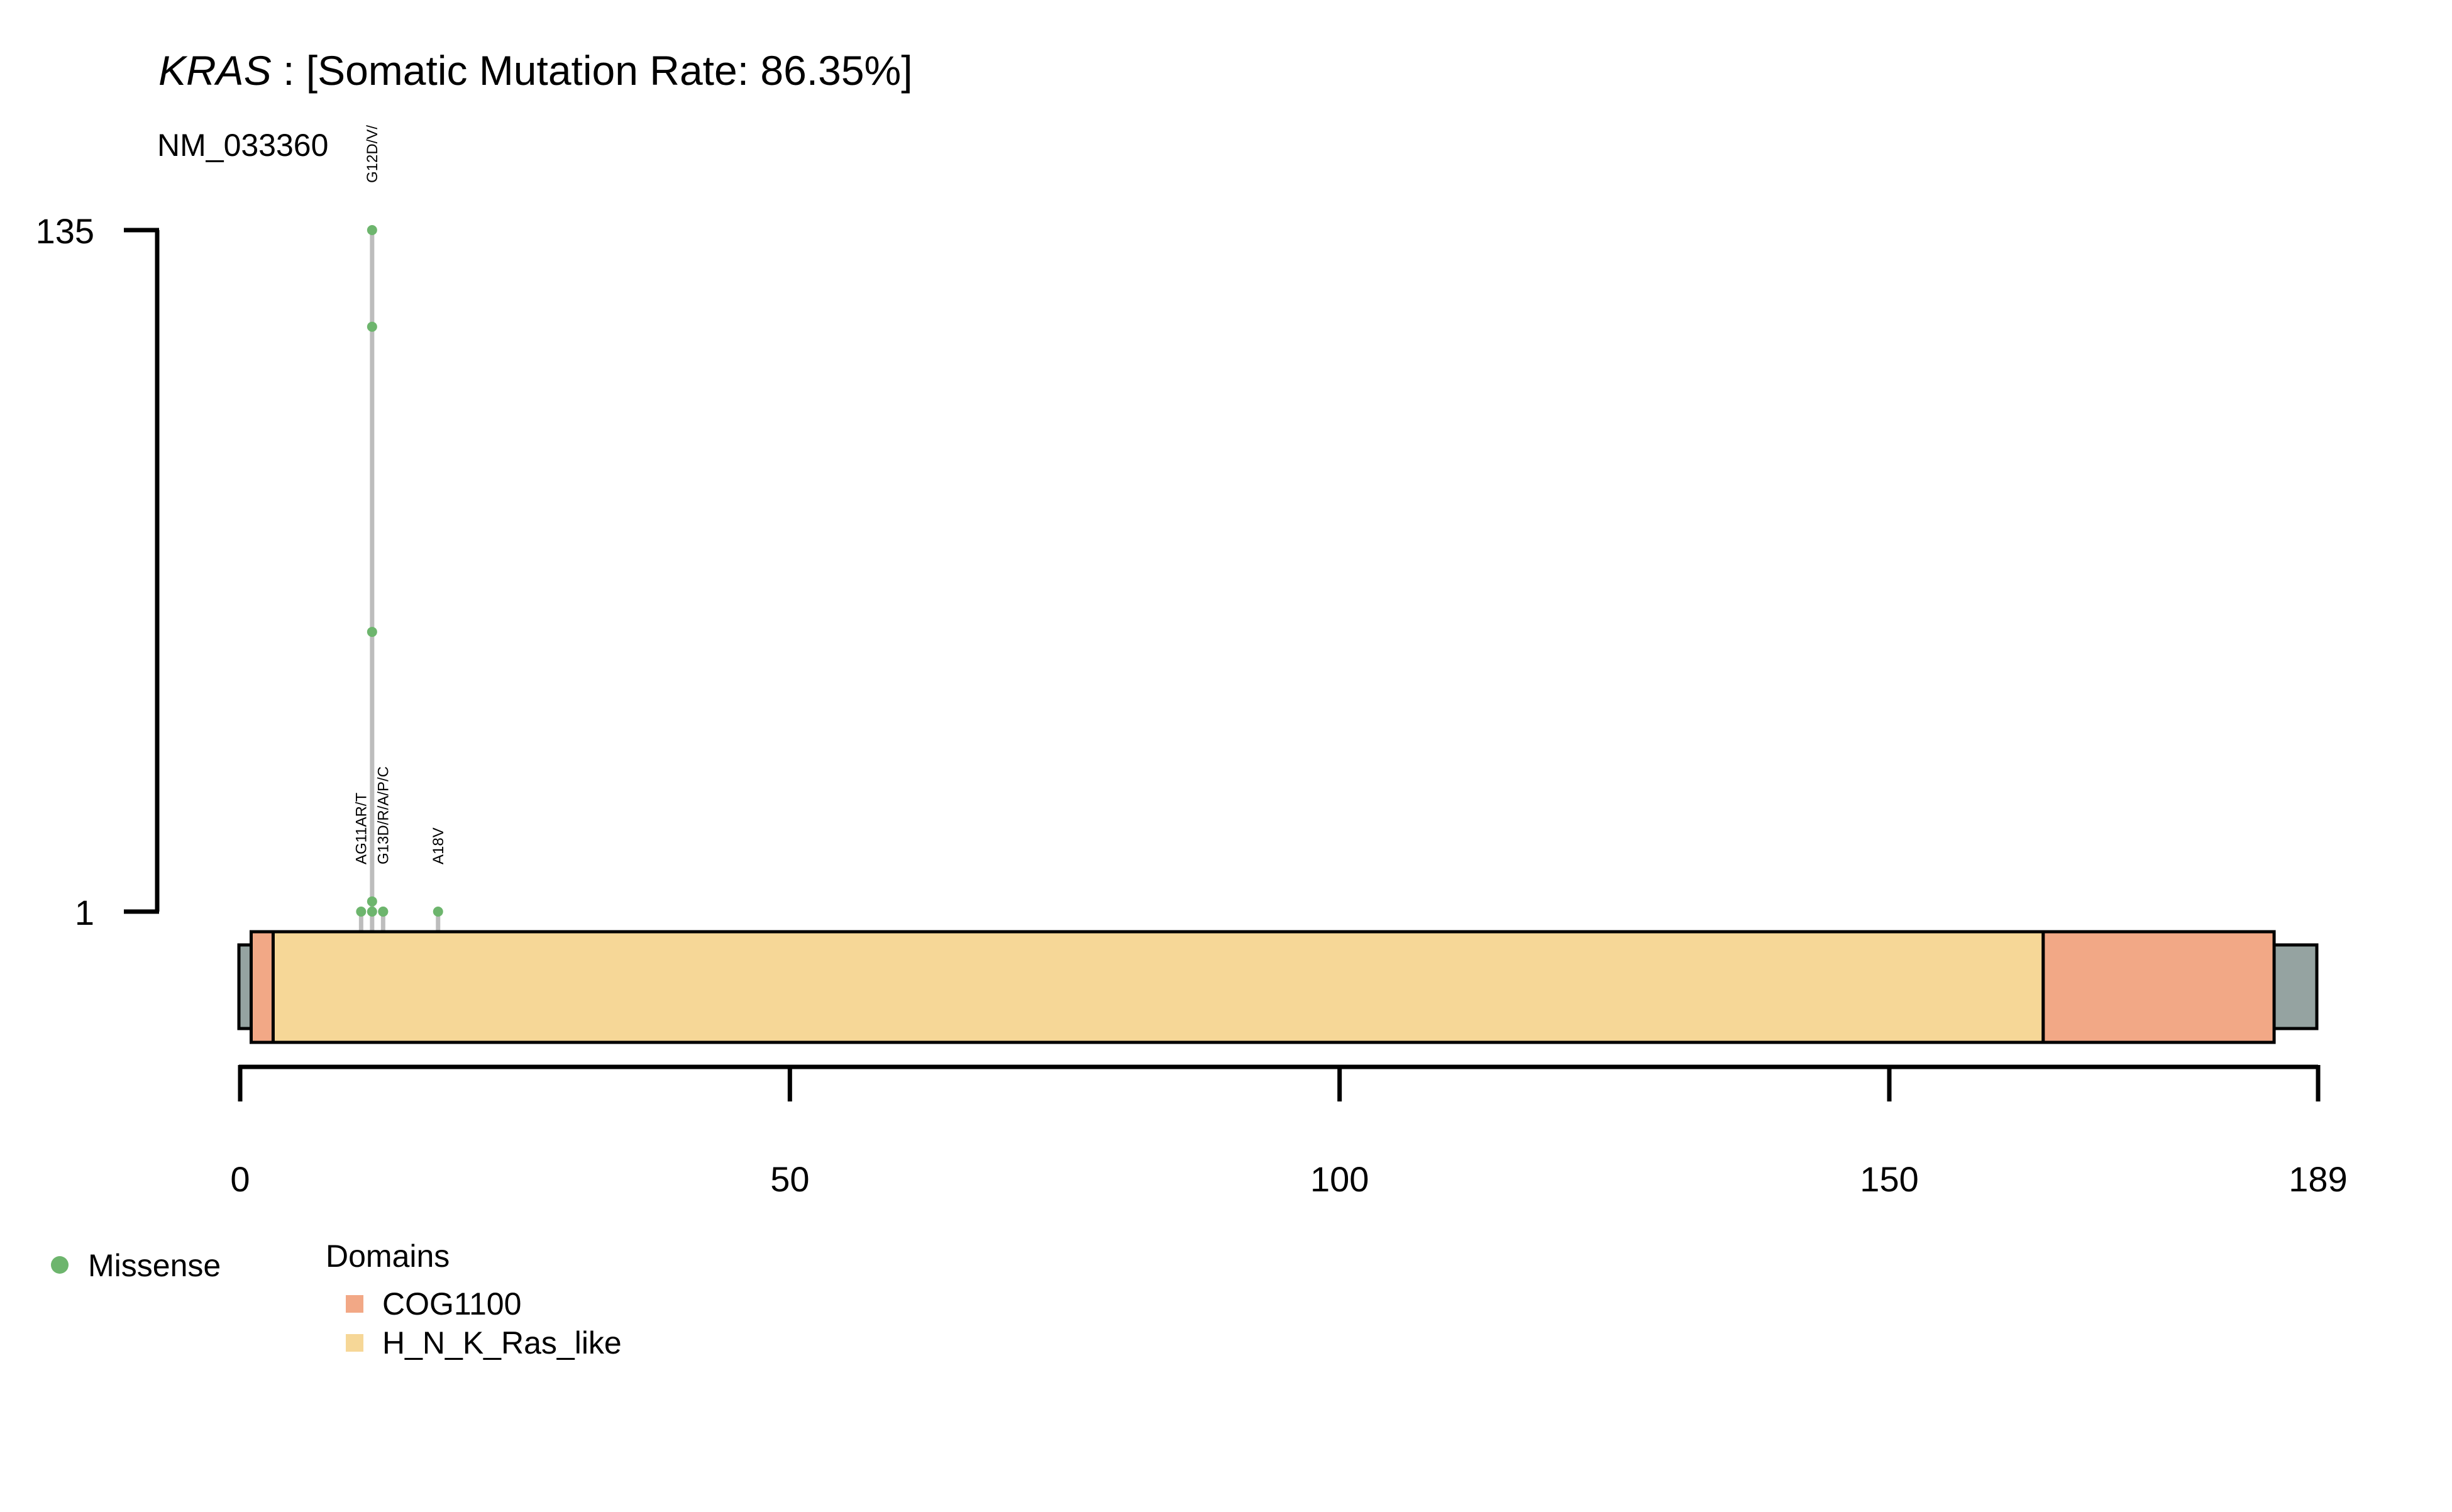 The height and width of the screenshot is (1512, 2452). Describe the element at coordinates (388, 1256) in the screenshot. I see `legend-domains-title: Domains` at that location.